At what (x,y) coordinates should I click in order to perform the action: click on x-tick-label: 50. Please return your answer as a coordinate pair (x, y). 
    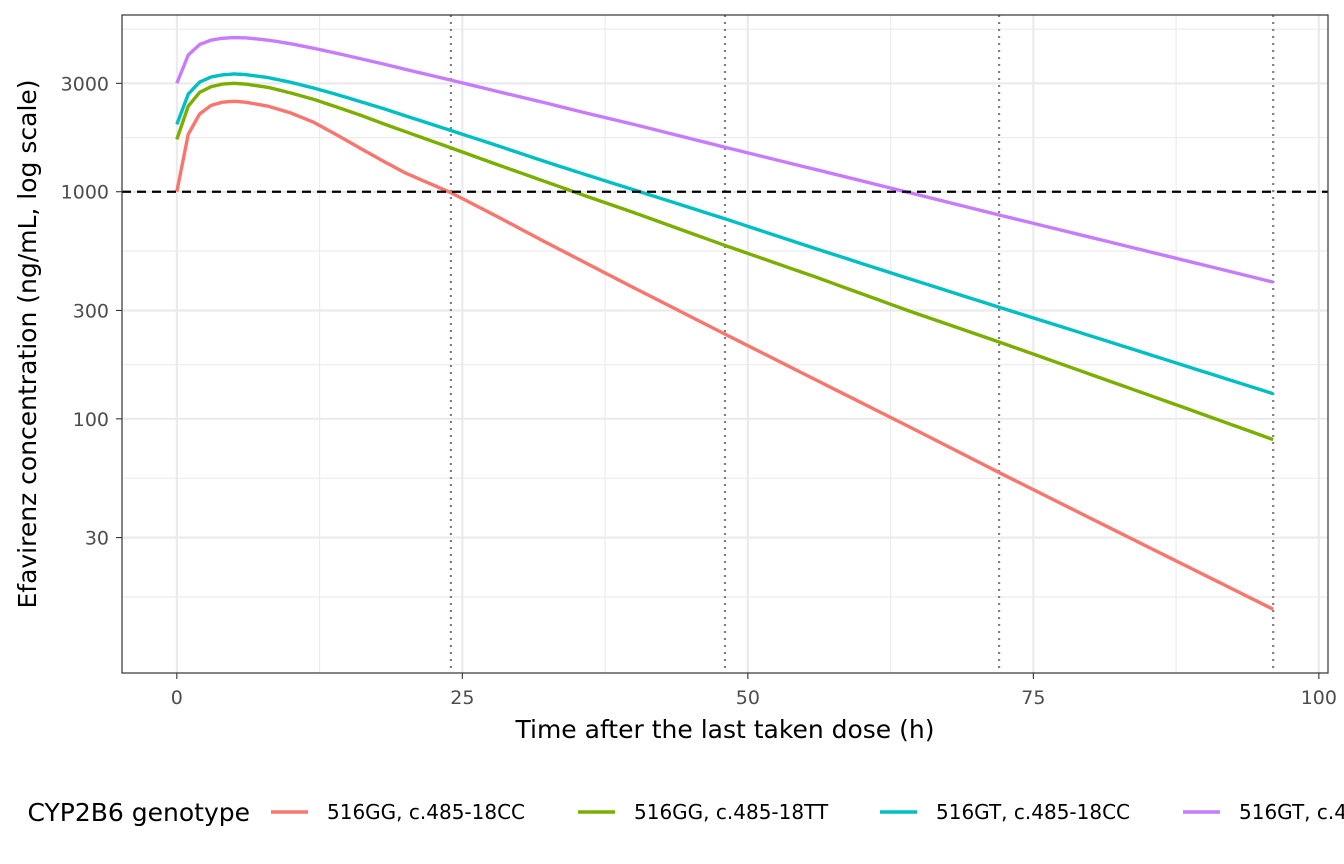
    Looking at the image, I should click on (748, 698).